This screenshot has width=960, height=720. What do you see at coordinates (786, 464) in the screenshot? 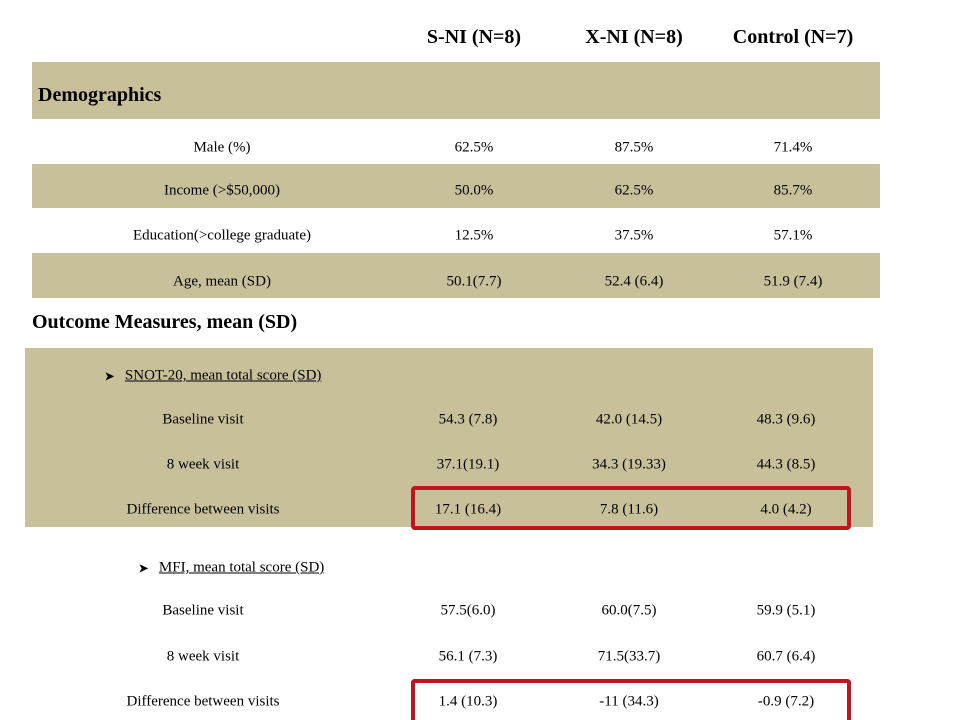
I see `snot-8week-control: 44.3 (8.5)` at bounding box center [786, 464].